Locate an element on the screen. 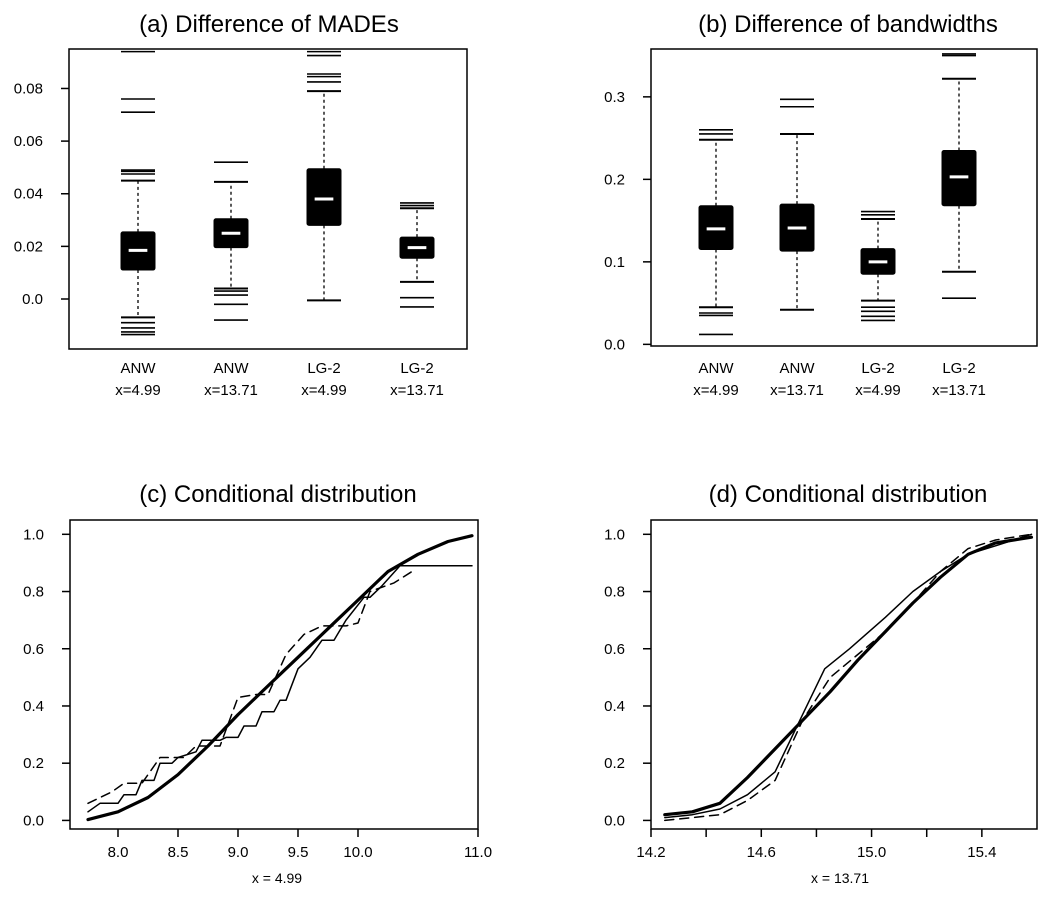  panel-c-lines is located at coordinates (280, 678).